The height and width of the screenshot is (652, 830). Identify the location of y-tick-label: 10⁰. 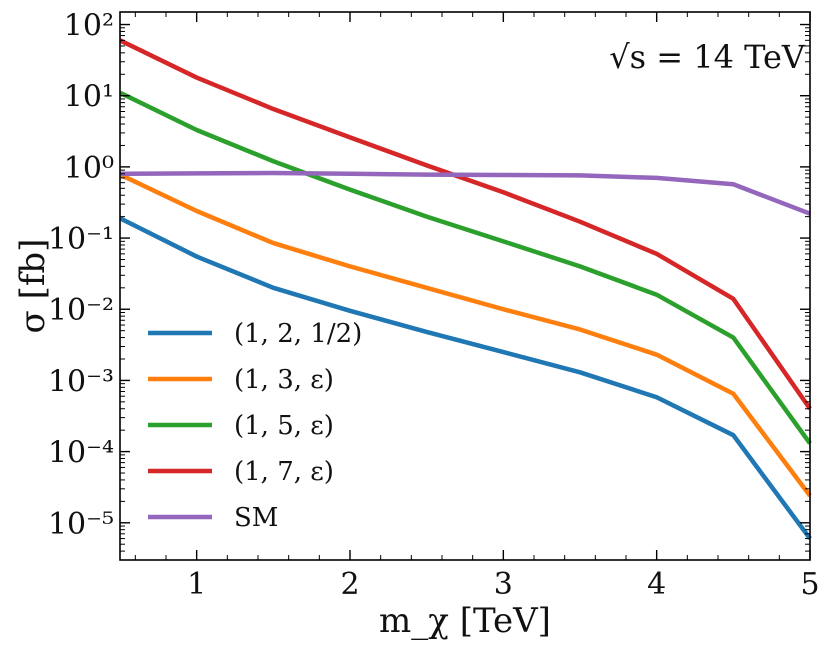
(89, 168).